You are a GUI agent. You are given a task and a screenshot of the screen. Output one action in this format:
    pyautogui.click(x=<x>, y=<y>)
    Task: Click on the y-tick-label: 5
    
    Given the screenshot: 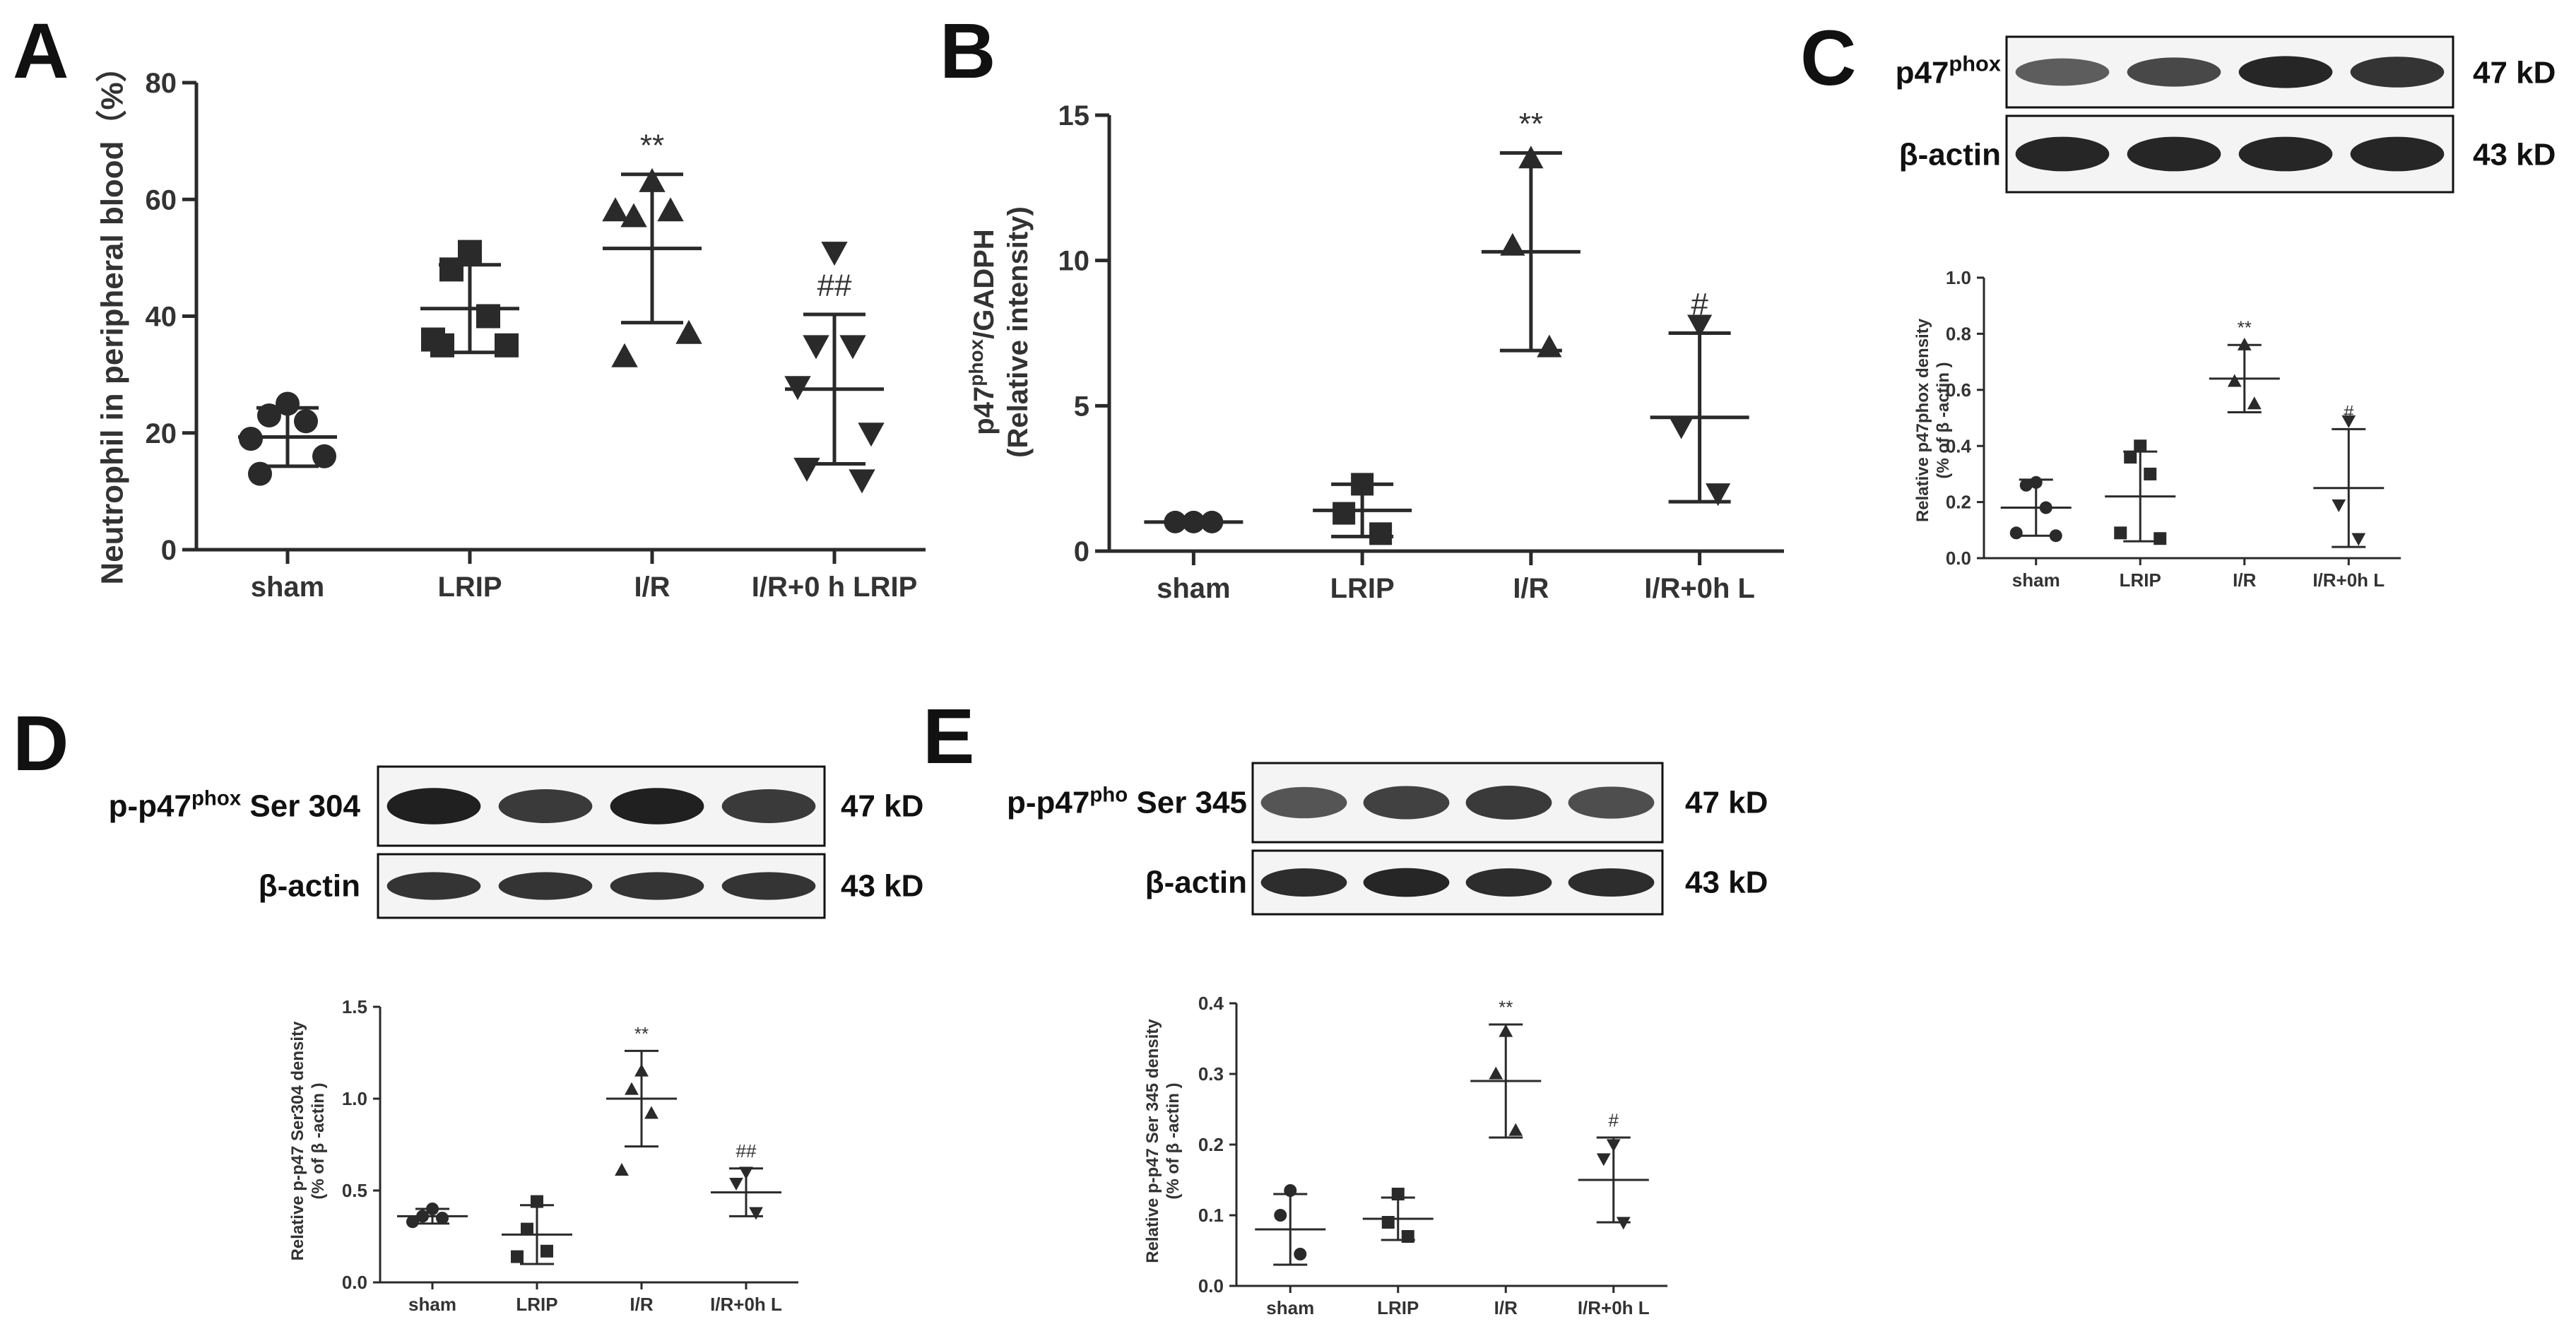 What is the action you would take?
    pyautogui.click(x=1081, y=406)
    